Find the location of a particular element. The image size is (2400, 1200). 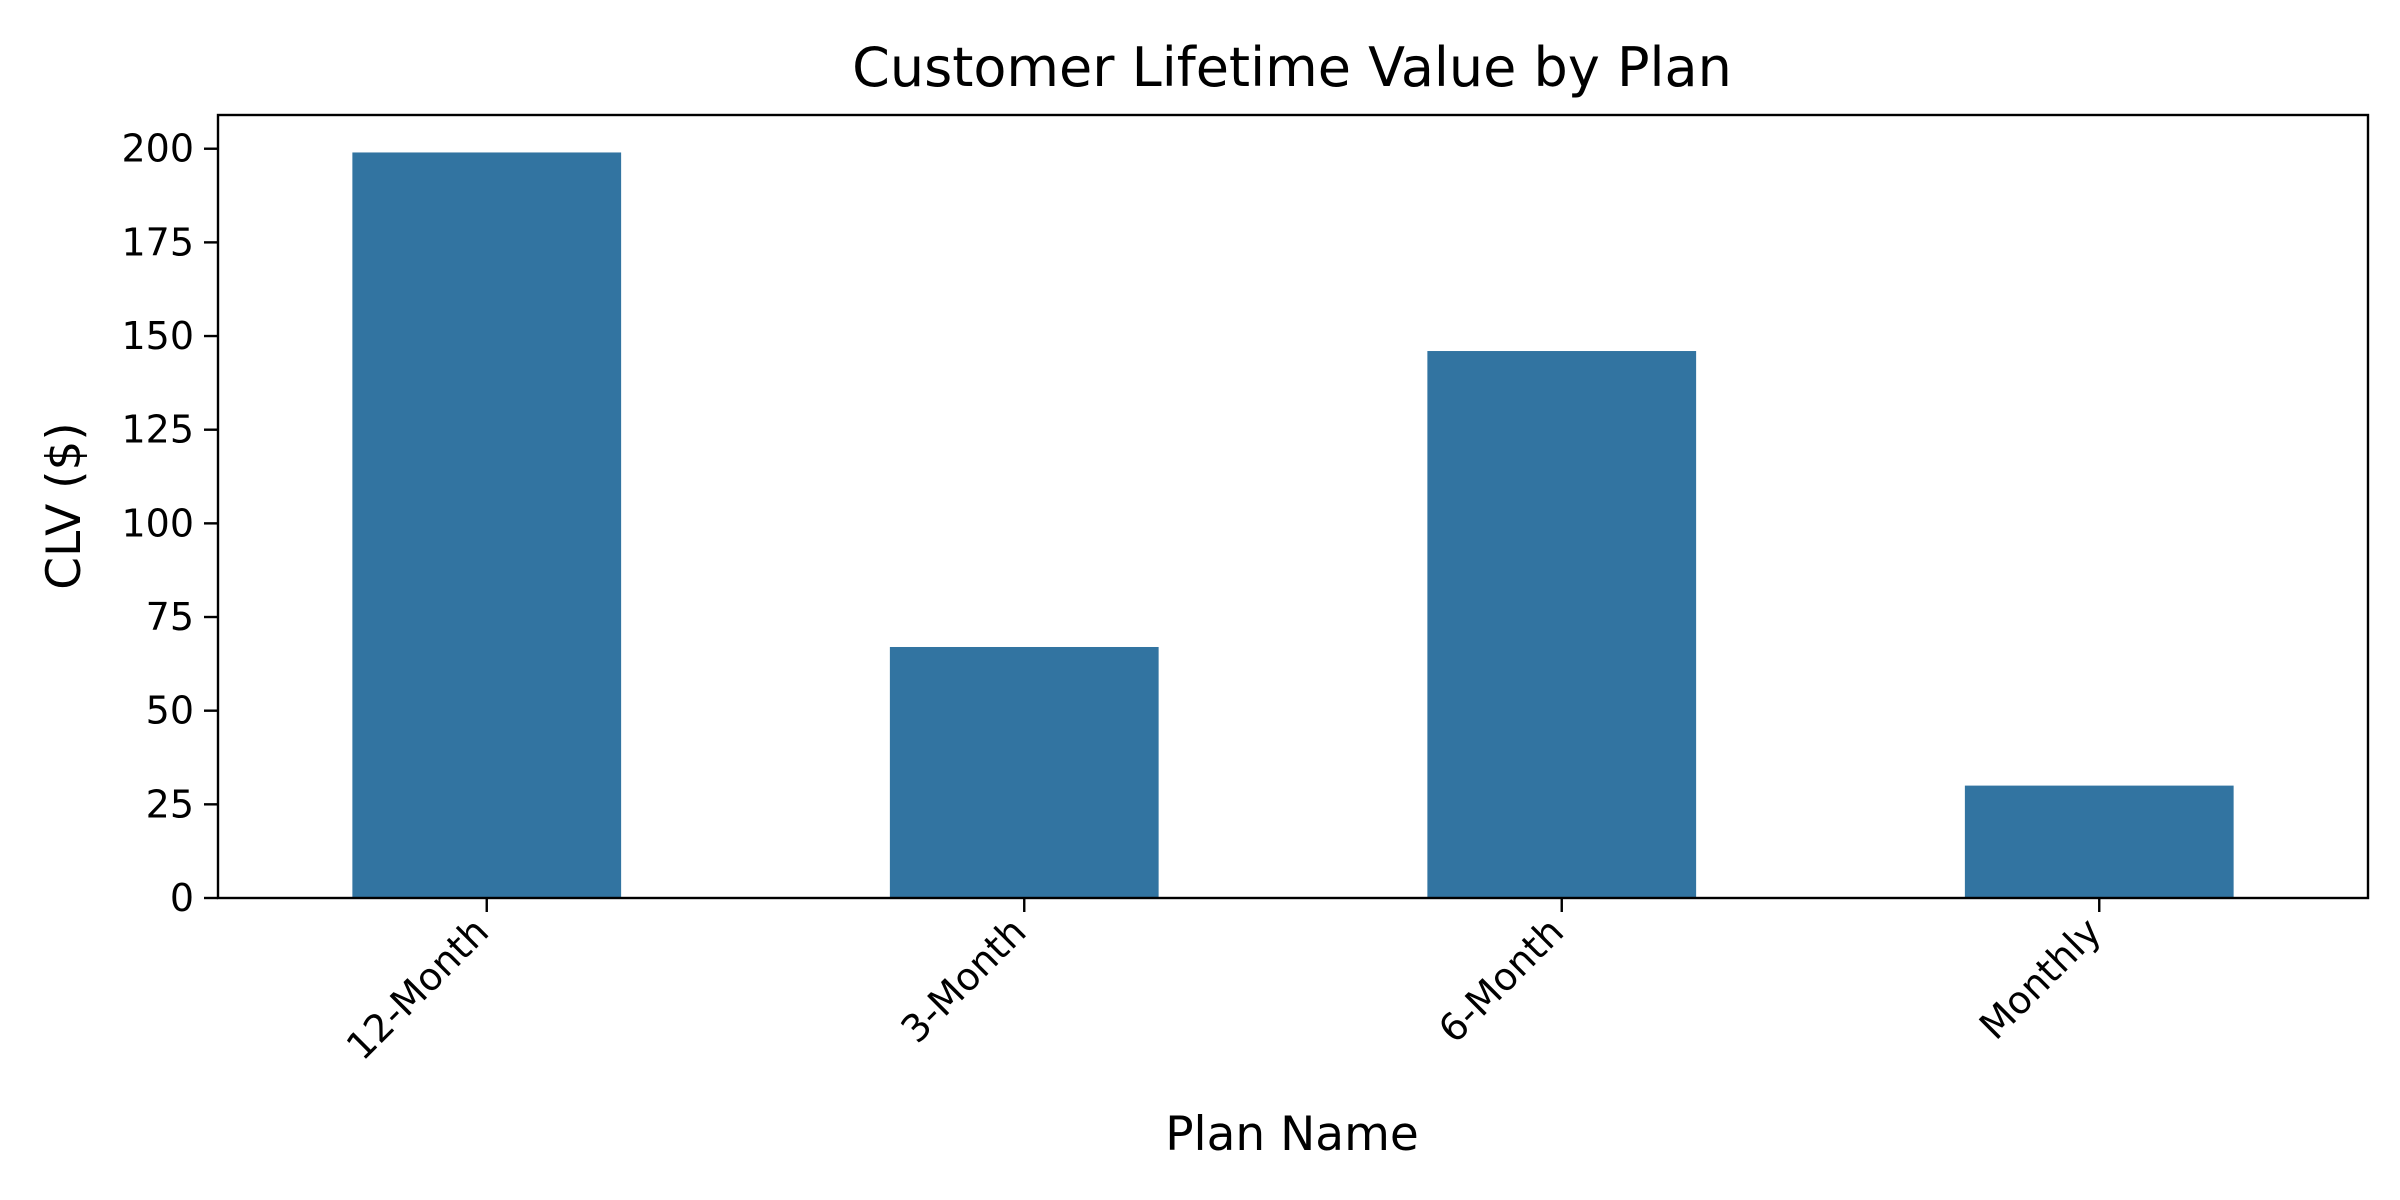

y-tick-label: 0 is located at coordinates (182, 898).